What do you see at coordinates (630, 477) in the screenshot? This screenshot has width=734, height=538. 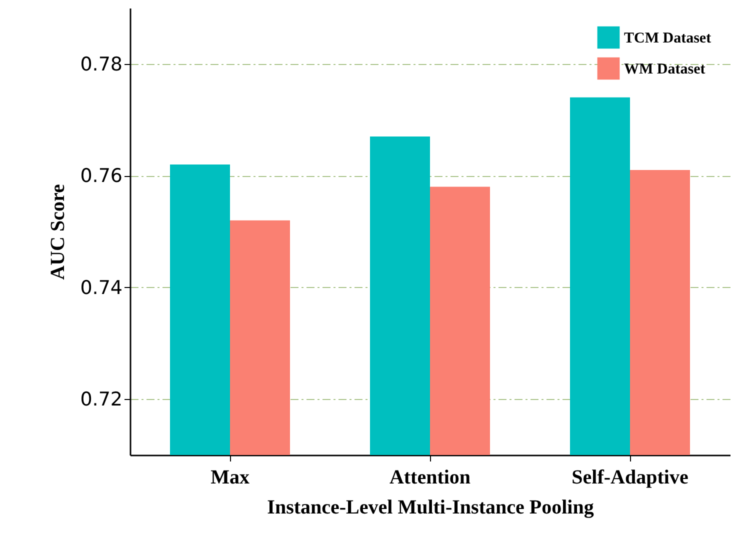 I see `x-tick-label: Self-Adaptive` at bounding box center [630, 477].